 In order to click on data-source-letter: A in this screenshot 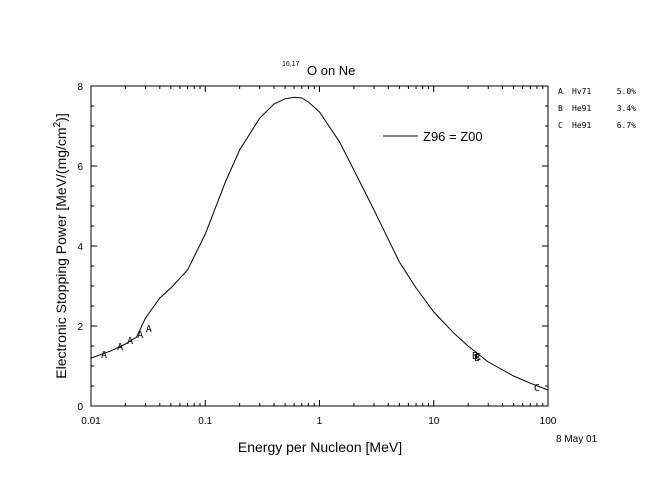, I will do `click(560, 91)`.